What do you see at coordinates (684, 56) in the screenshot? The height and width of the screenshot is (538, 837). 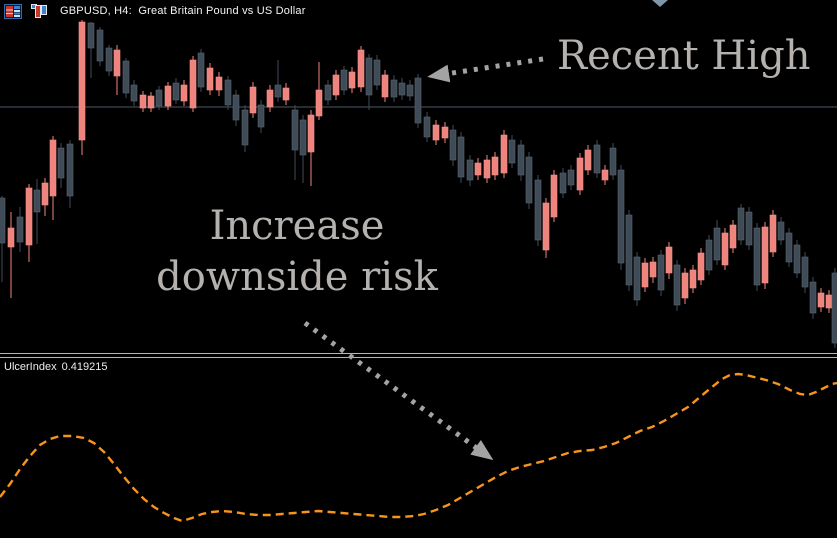 I see `recent-high-label: Recent High` at bounding box center [684, 56].